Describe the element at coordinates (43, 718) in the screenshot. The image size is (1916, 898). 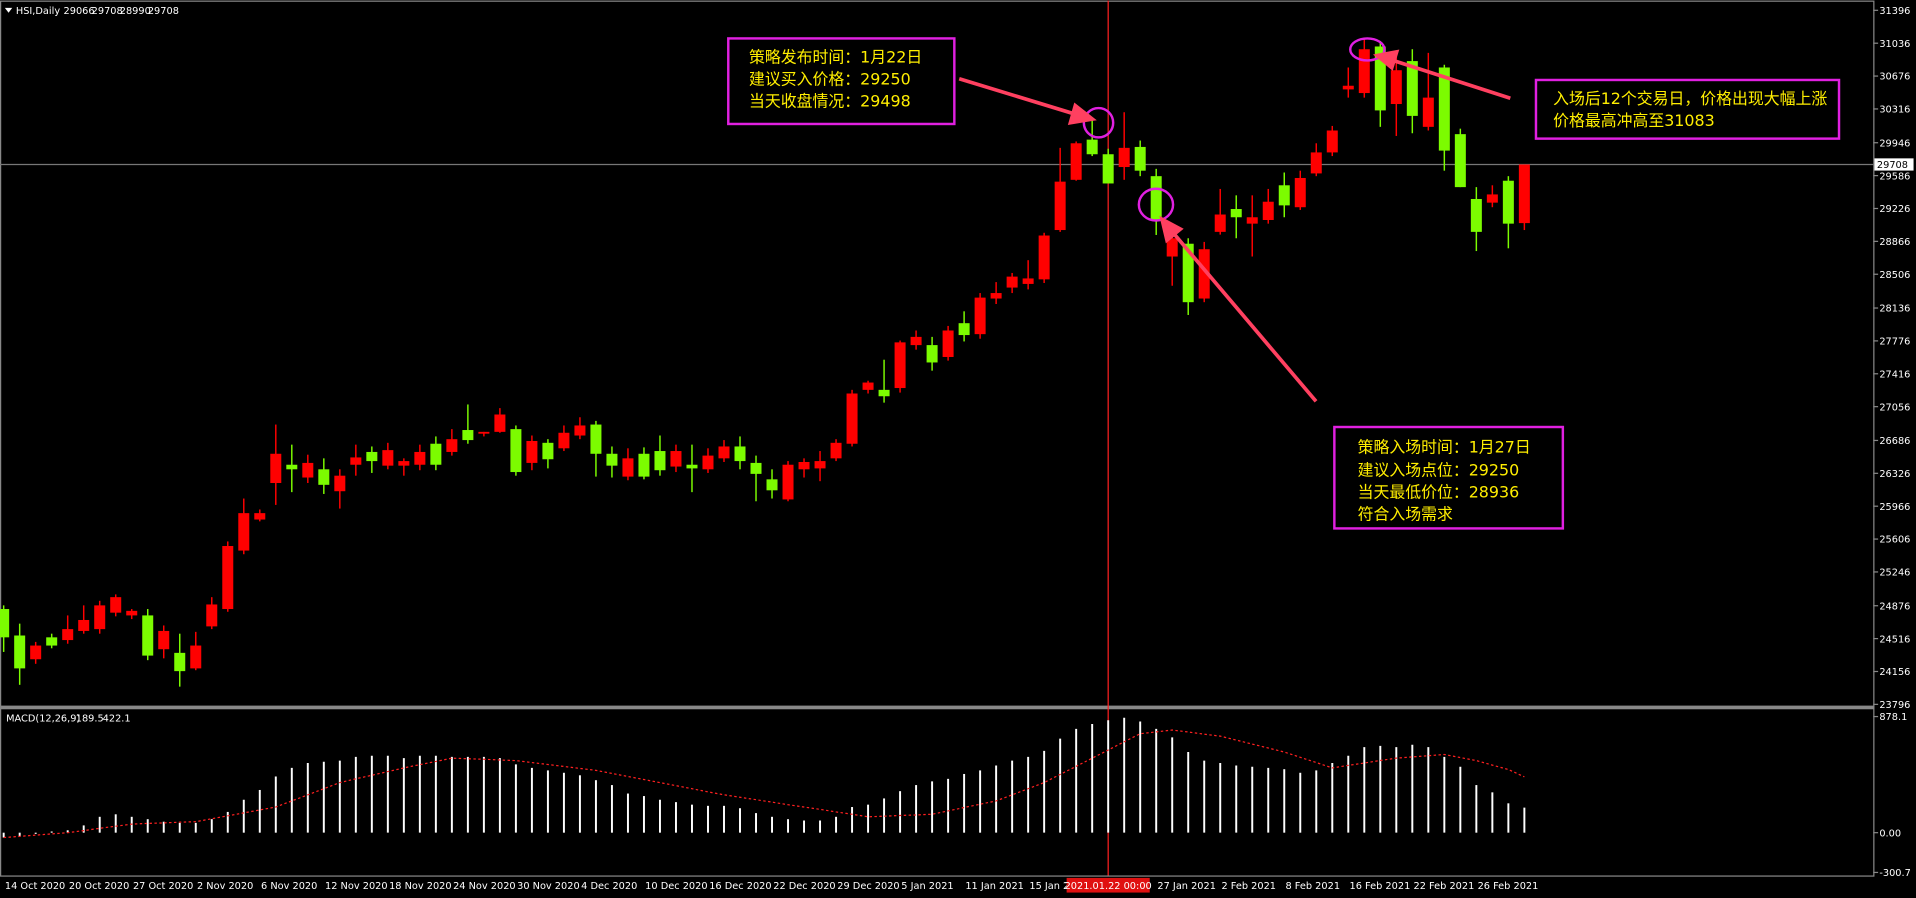
I see `macd-title: MACD(12,26,9)` at that location.